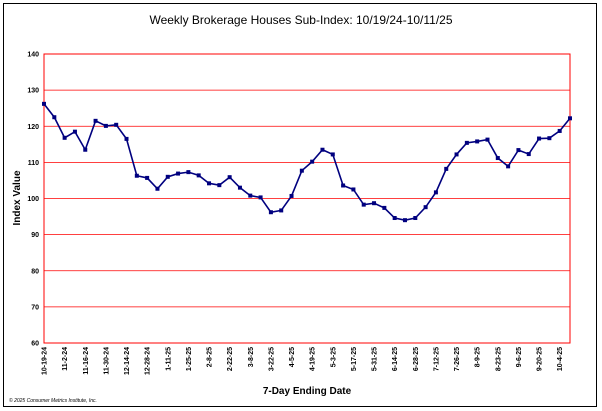 This screenshot has width=602, height=411. Describe the element at coordinates (436, 359) in the screenshot. I see `x-tick-label: 7-12-25` at that location.